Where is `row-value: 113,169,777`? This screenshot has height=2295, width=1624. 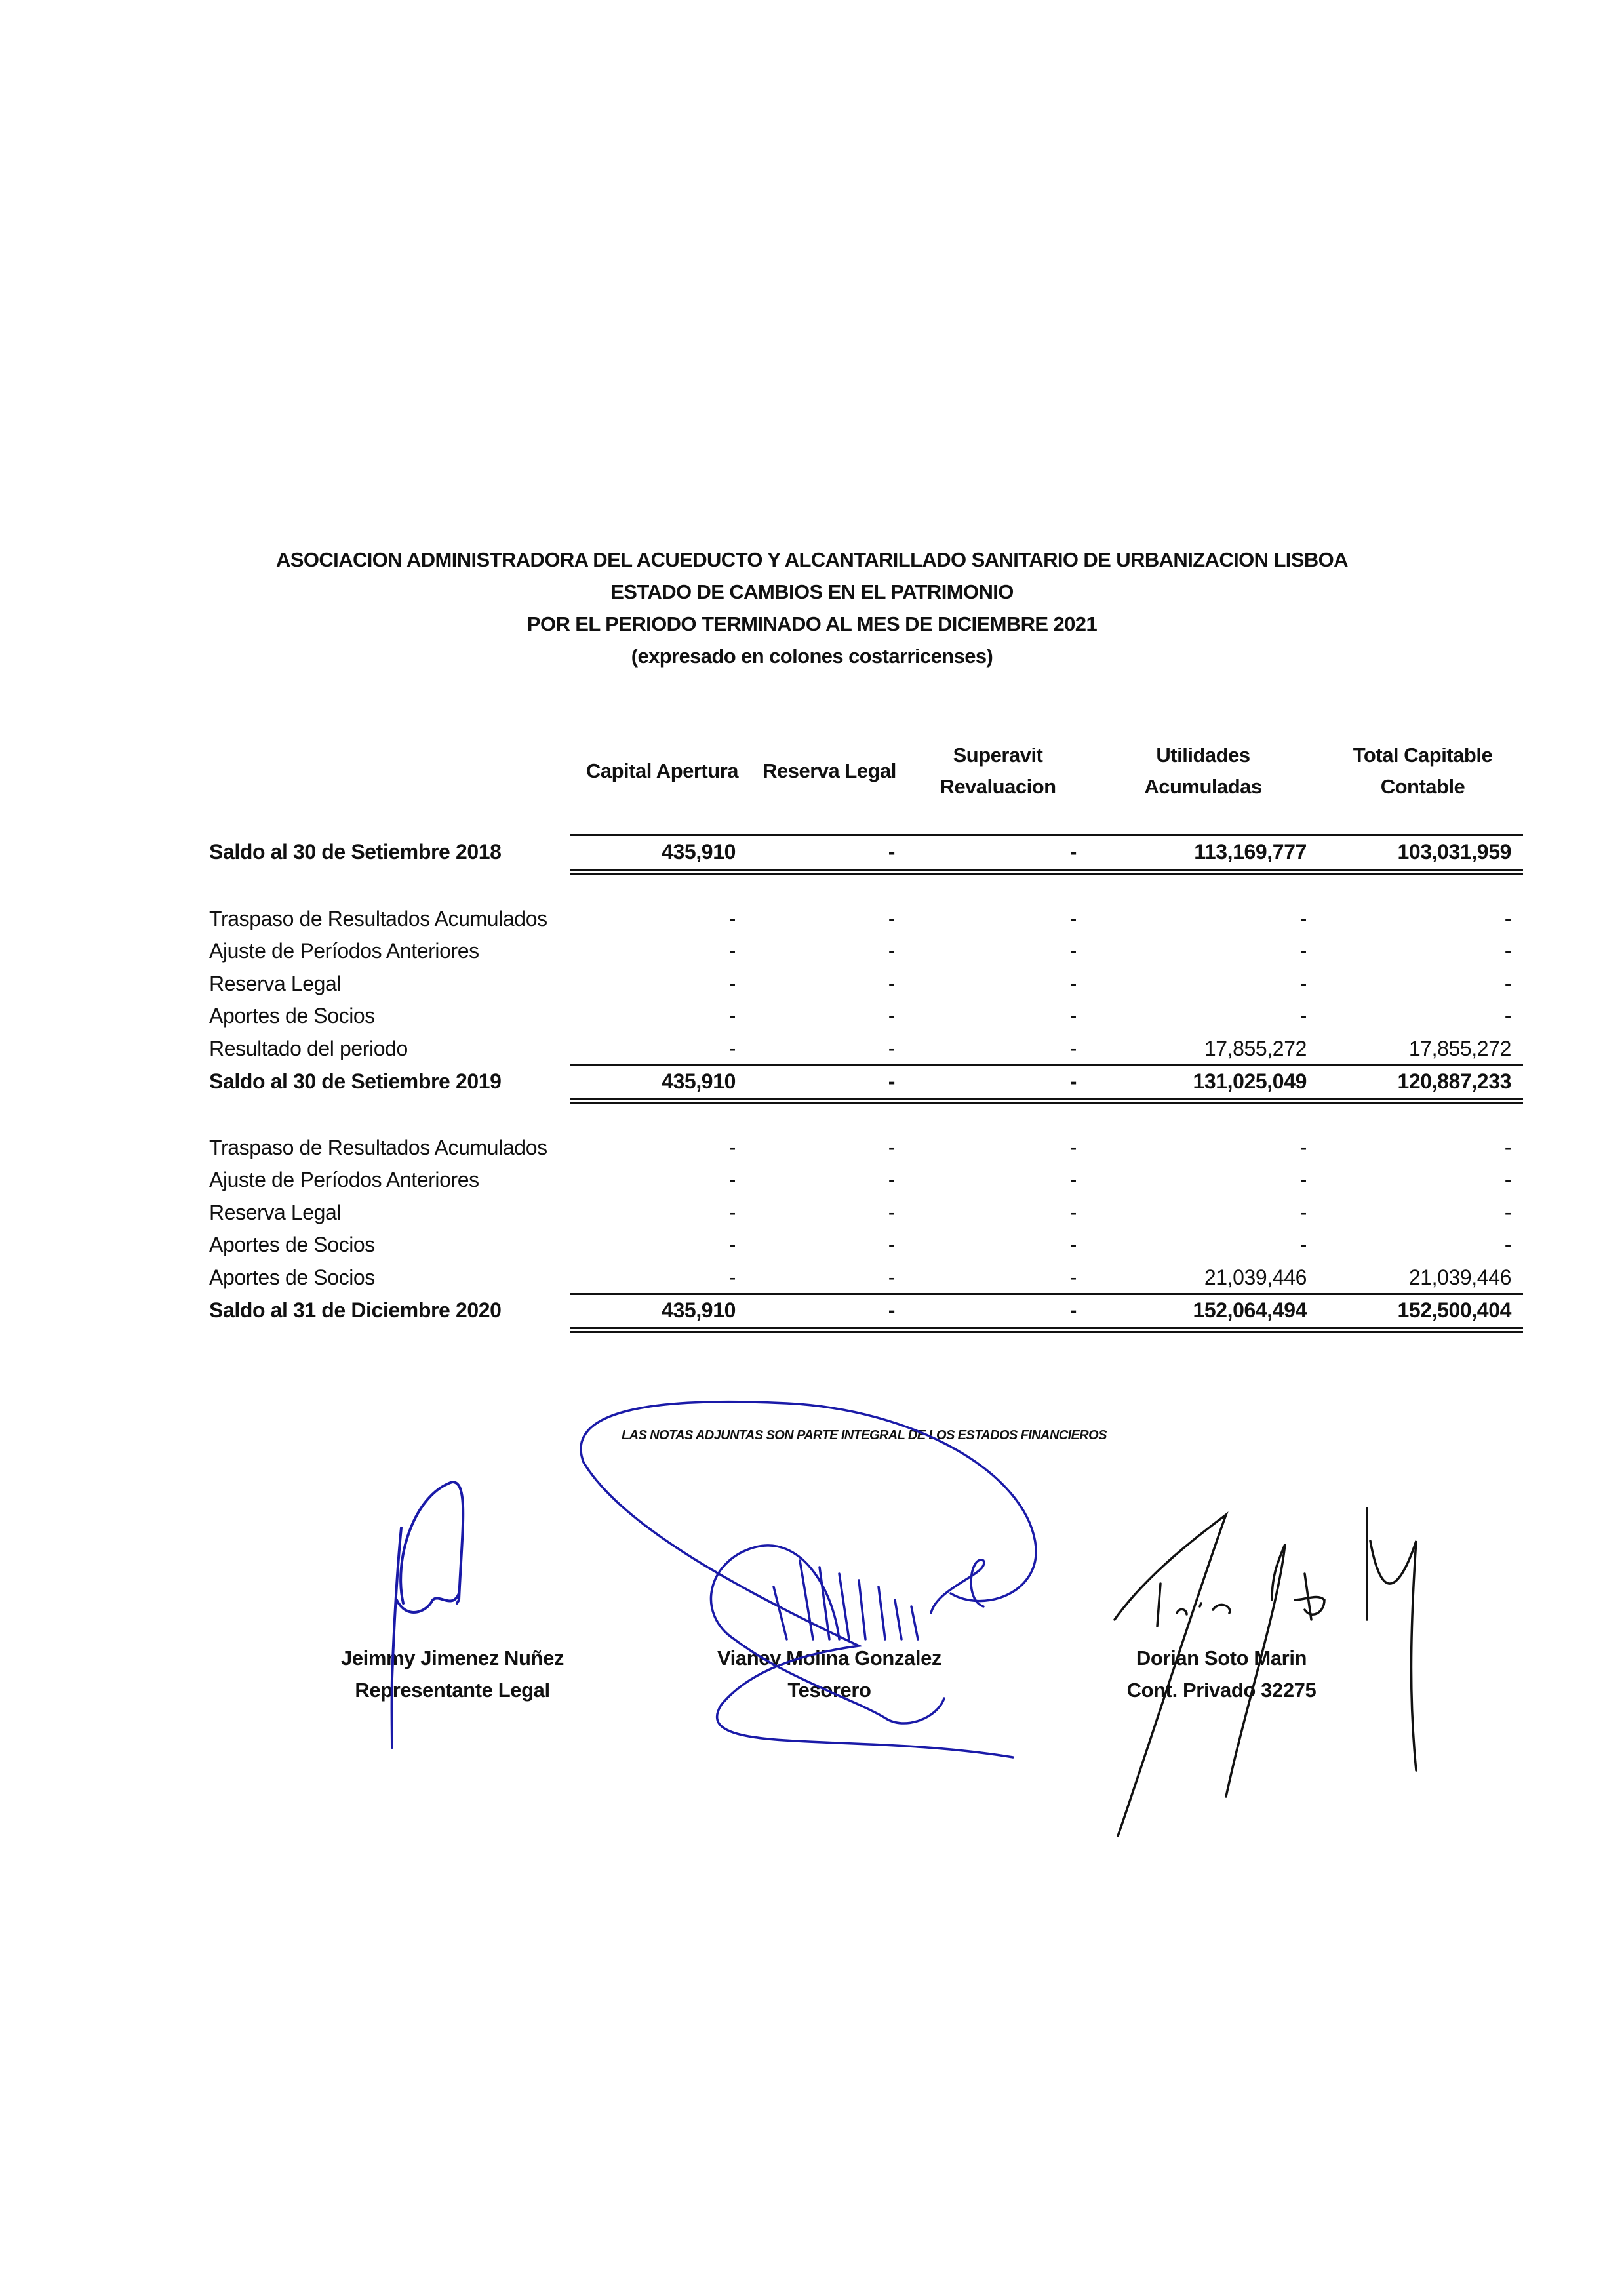
row-value: 113,169,777 is located at coordinates (1250, 852).